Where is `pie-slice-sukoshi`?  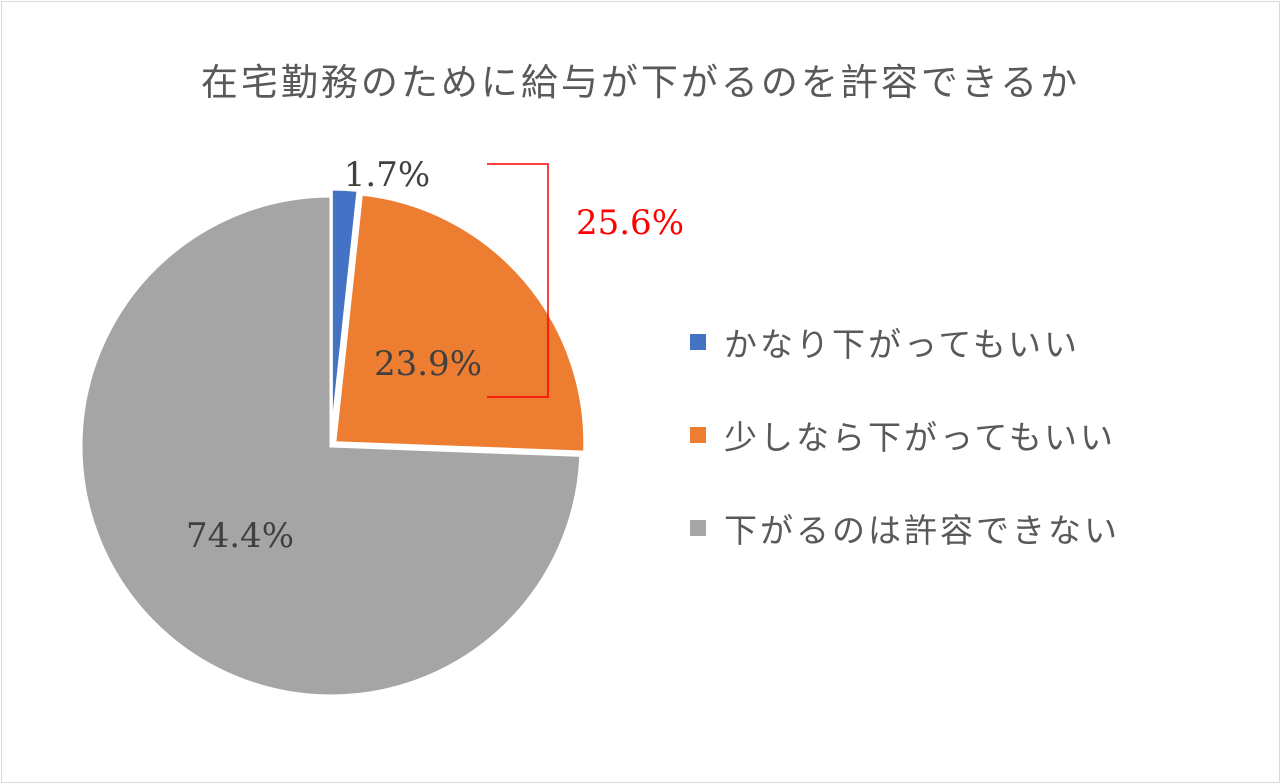 pie-slice-sukoshi is located at coordinates (460, 323).